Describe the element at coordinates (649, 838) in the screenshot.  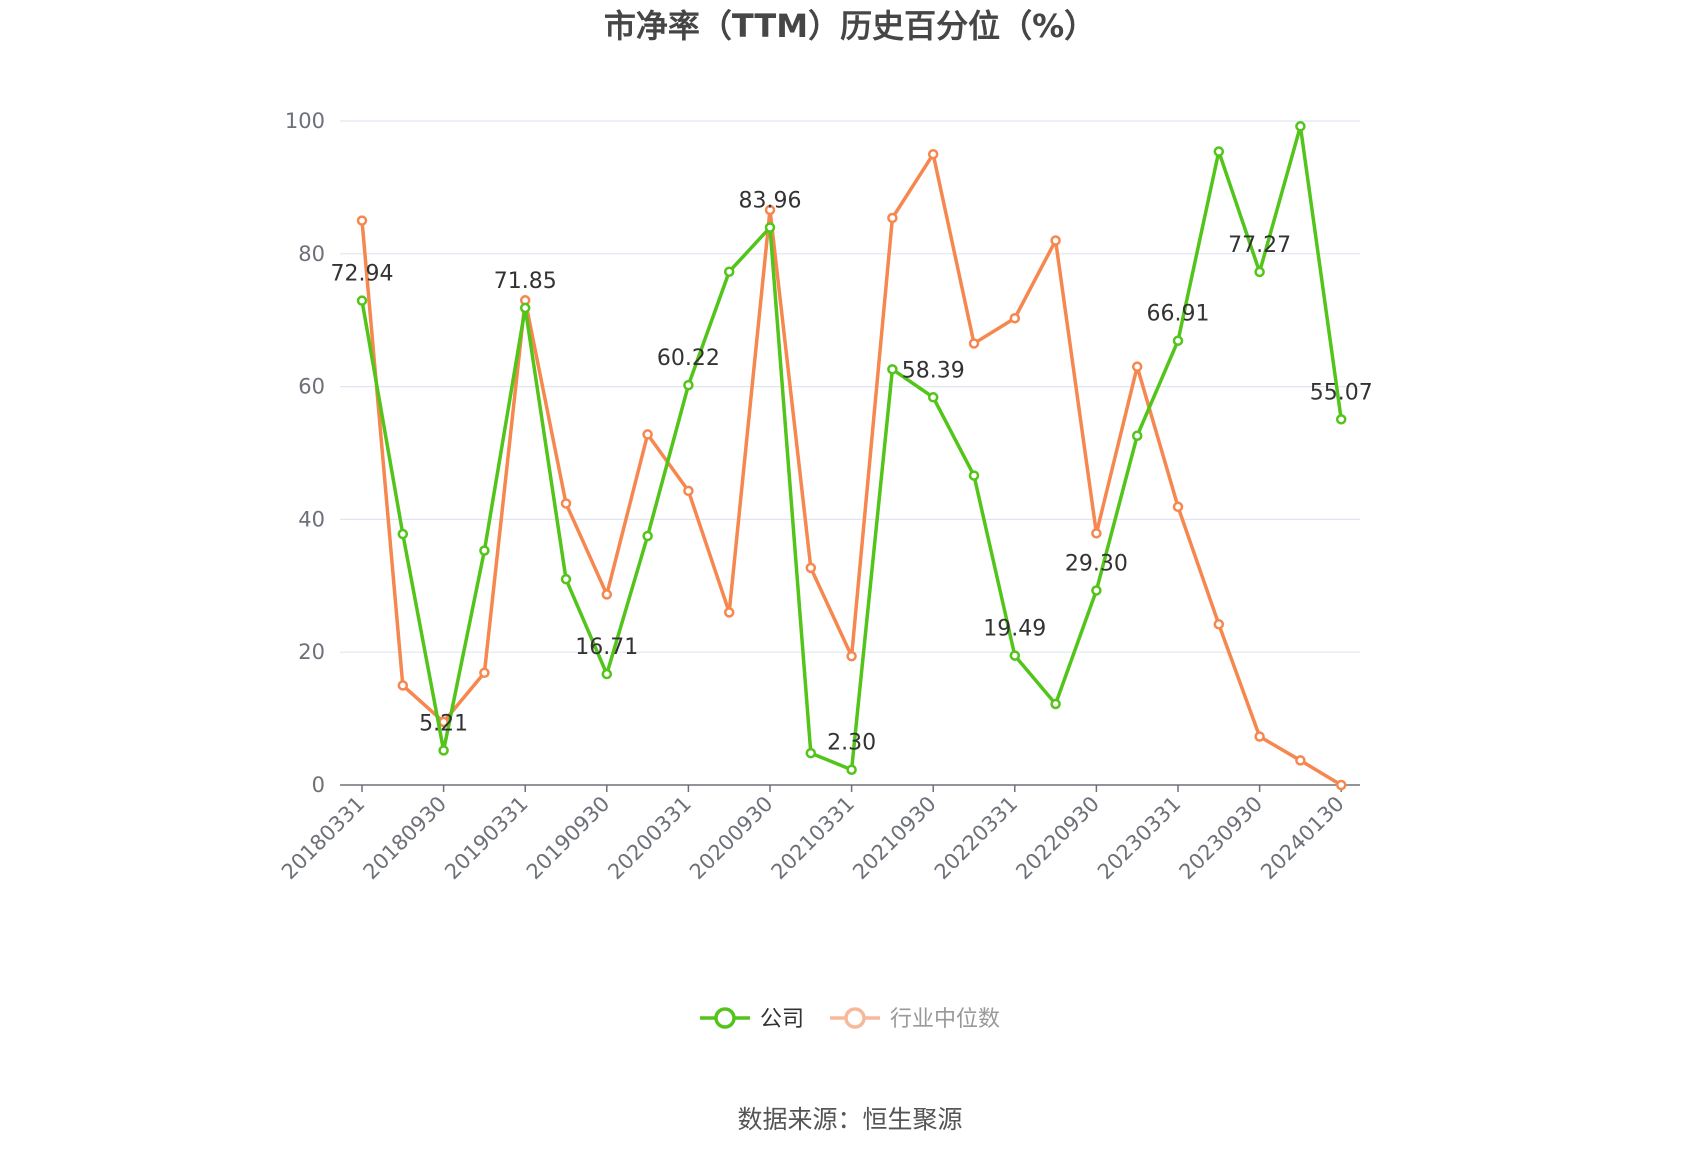
I see `x-tick-label: 20200331` at that location.